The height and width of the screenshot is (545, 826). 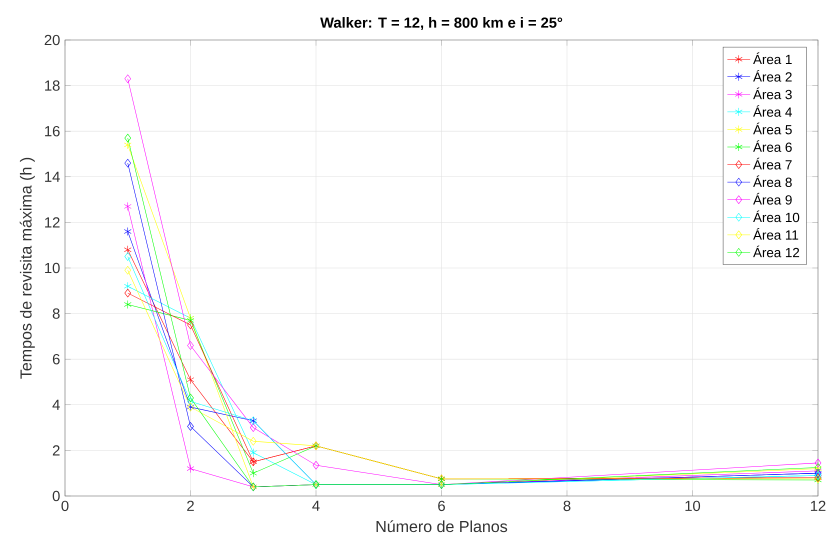 What do you see at coordinates (776, 252) in the screenshot?
I see `legend-label: Área 12` at bounding box center [776, 252].